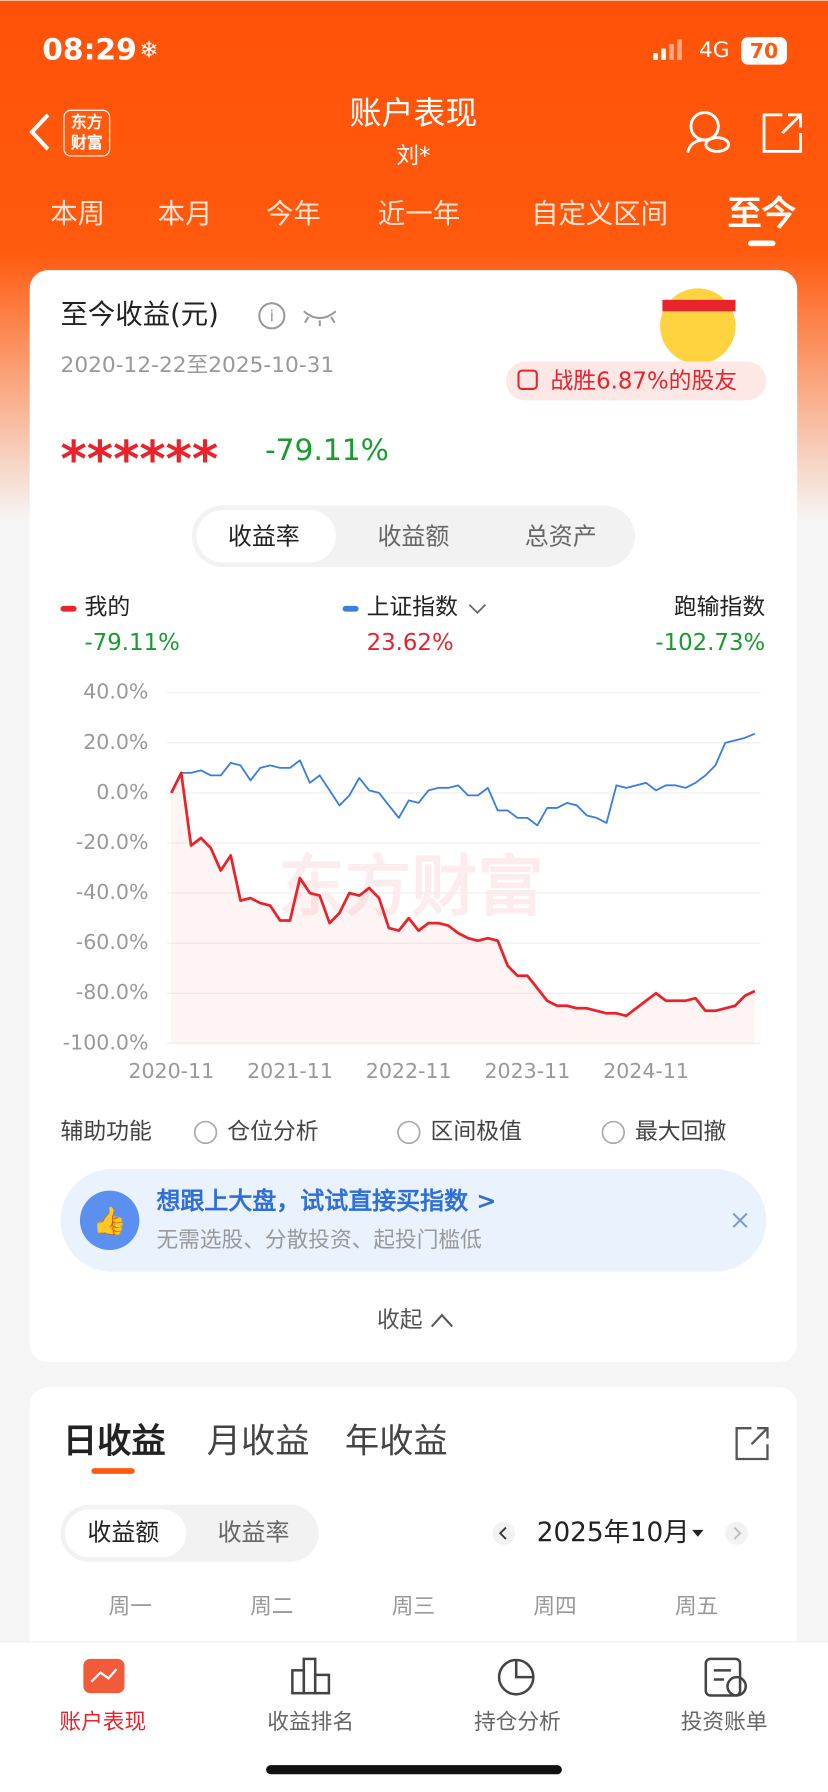 The width and height of the screenshot is (828, 1792). I want to click on switch-option: 收益额, so click(123, 1532).